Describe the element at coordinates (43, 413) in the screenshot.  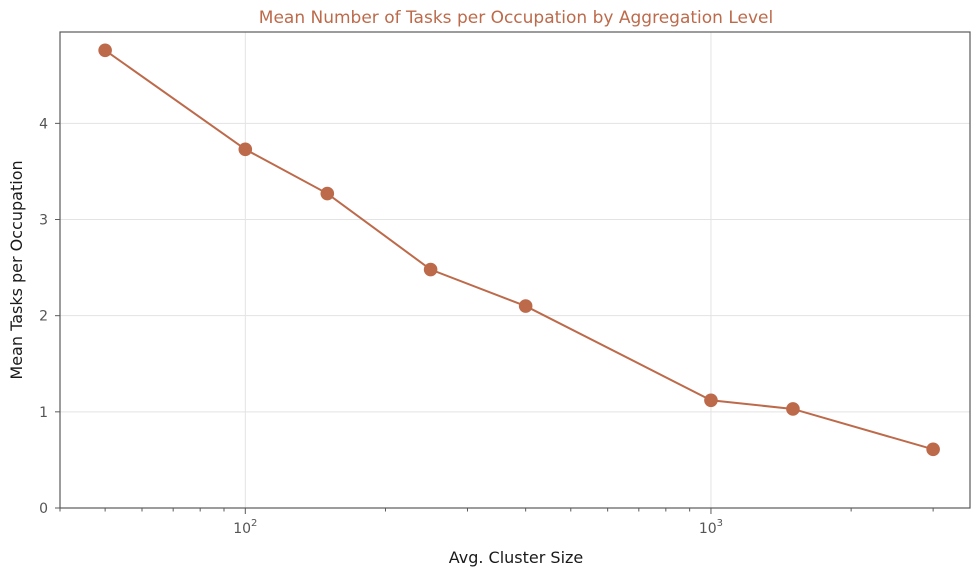
I see `y-tick-label: 1` at that location.